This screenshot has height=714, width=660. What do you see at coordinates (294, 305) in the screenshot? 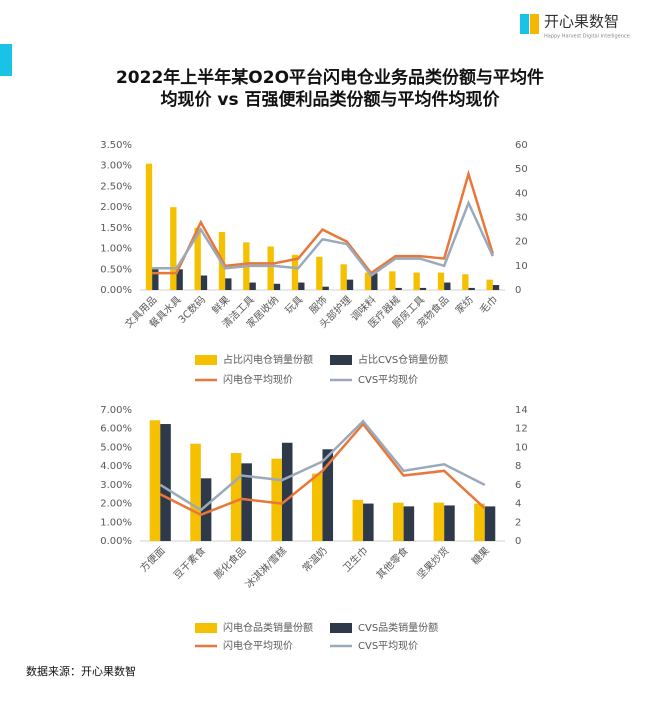
I see `x-tick-label: 玩具` at bounding box center [294, 305].